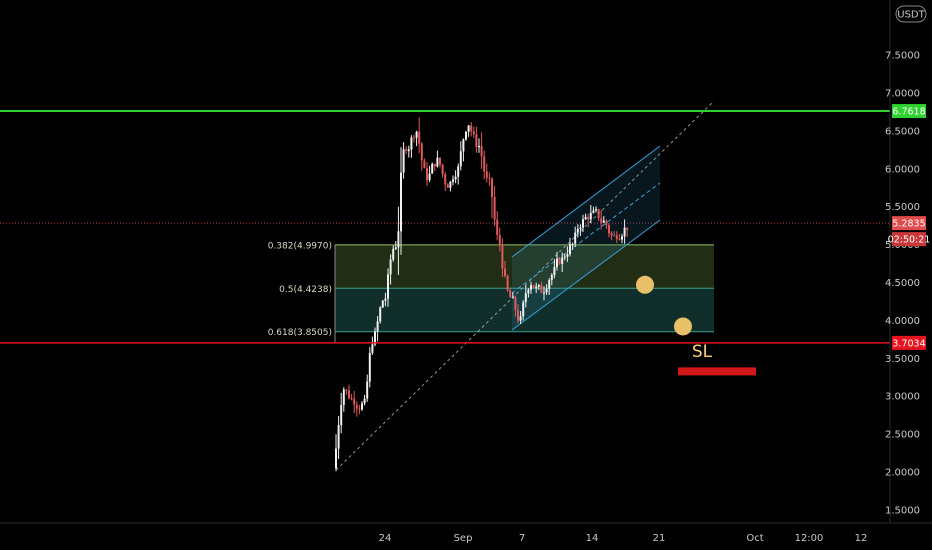  I want to click on time-tick-label: Oct, so click(754, 538).